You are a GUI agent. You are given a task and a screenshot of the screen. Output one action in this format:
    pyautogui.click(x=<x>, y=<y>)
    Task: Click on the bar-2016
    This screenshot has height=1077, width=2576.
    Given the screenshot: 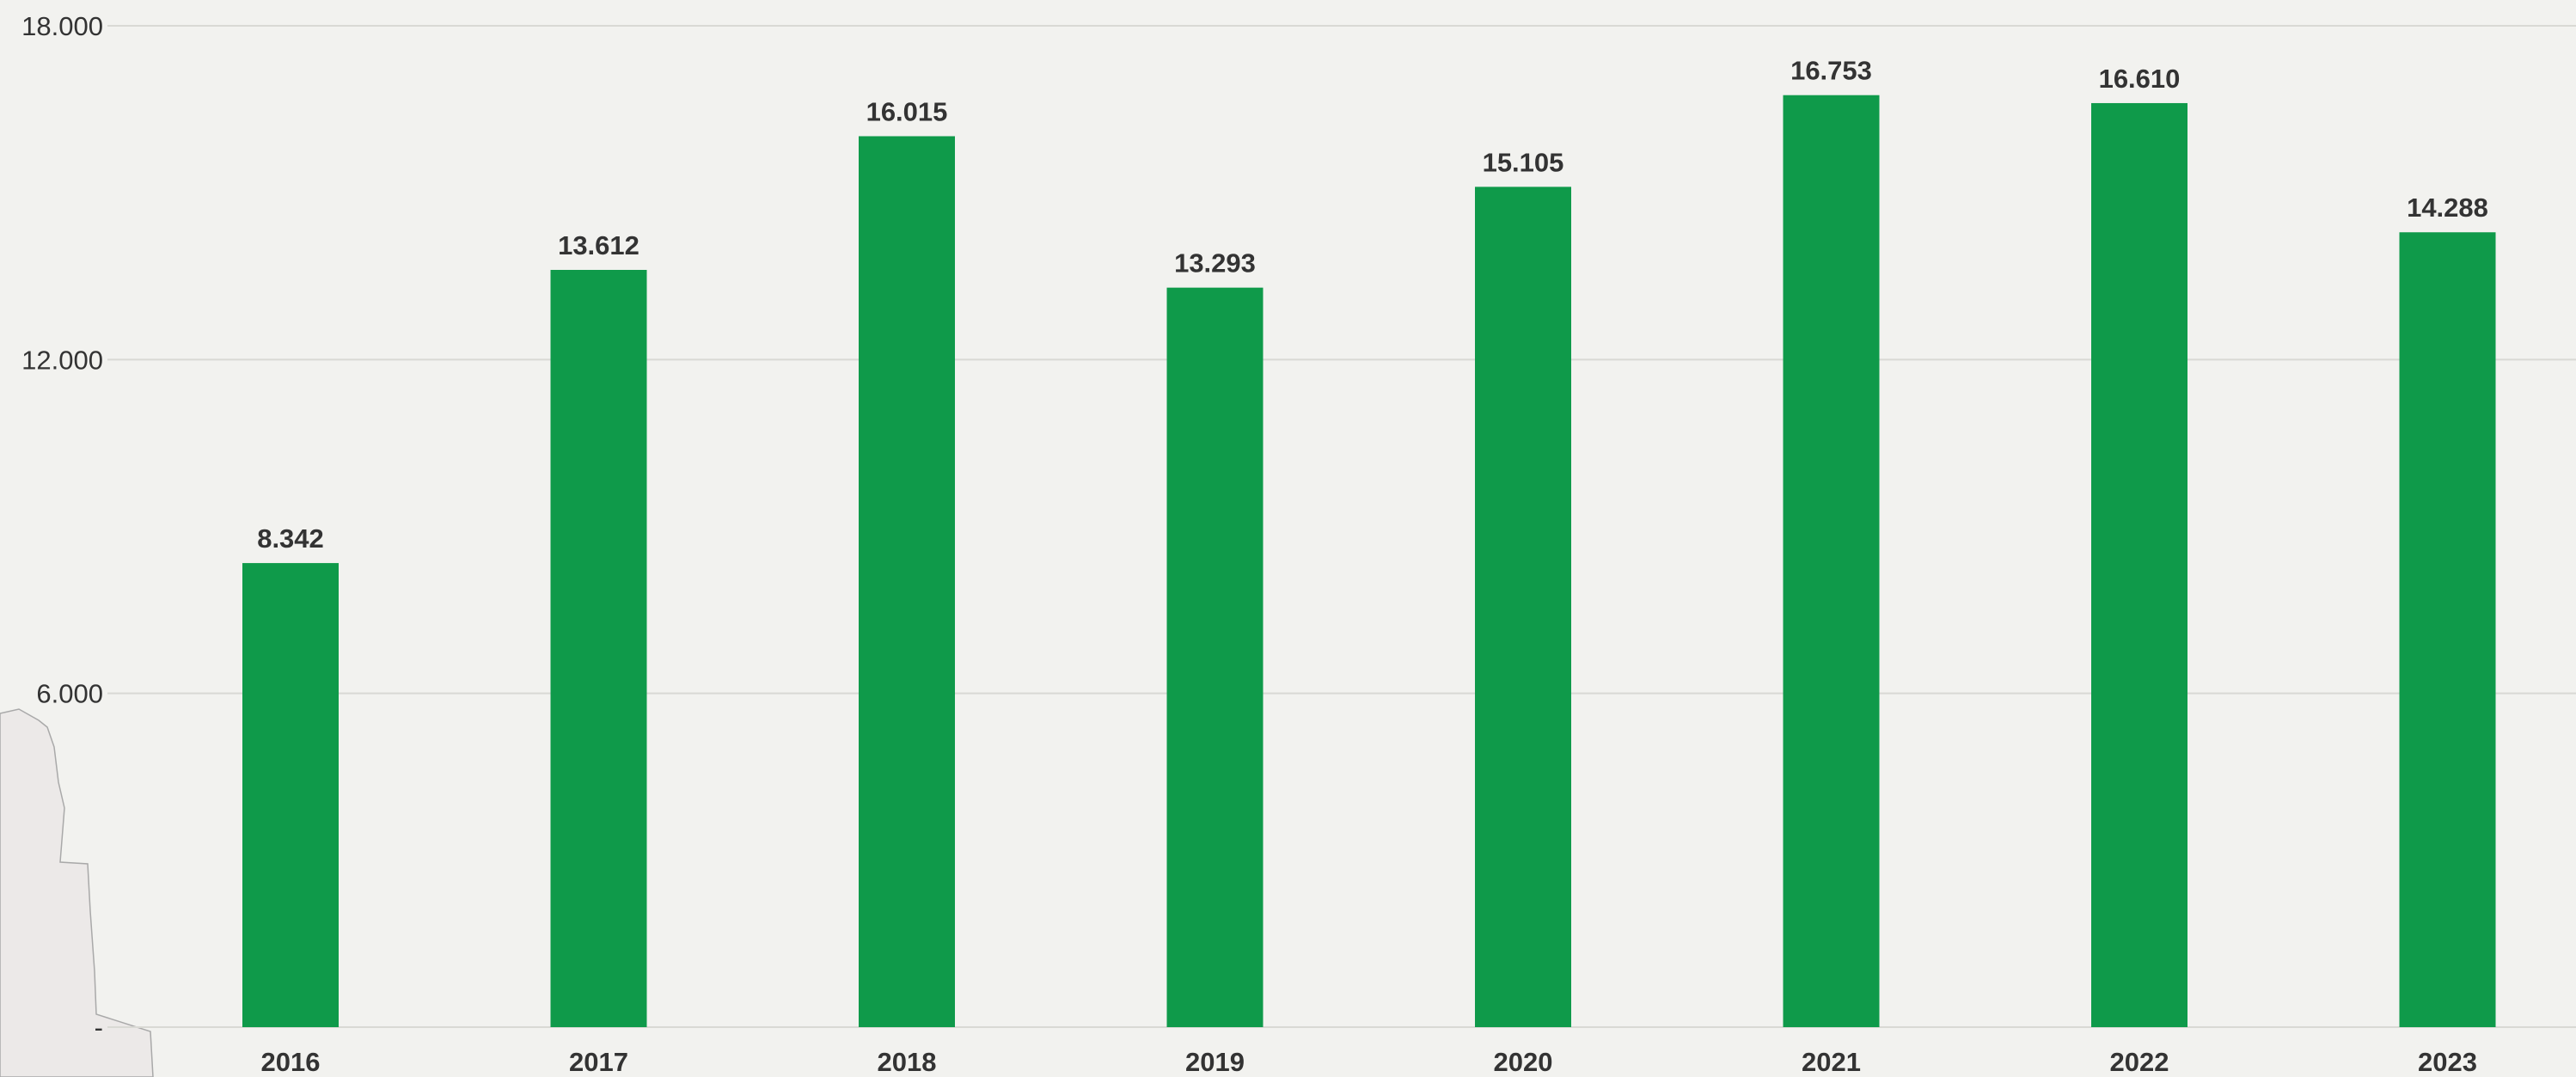 What is the action you would take?
    pyautogui.click(x=290, y=795)
    